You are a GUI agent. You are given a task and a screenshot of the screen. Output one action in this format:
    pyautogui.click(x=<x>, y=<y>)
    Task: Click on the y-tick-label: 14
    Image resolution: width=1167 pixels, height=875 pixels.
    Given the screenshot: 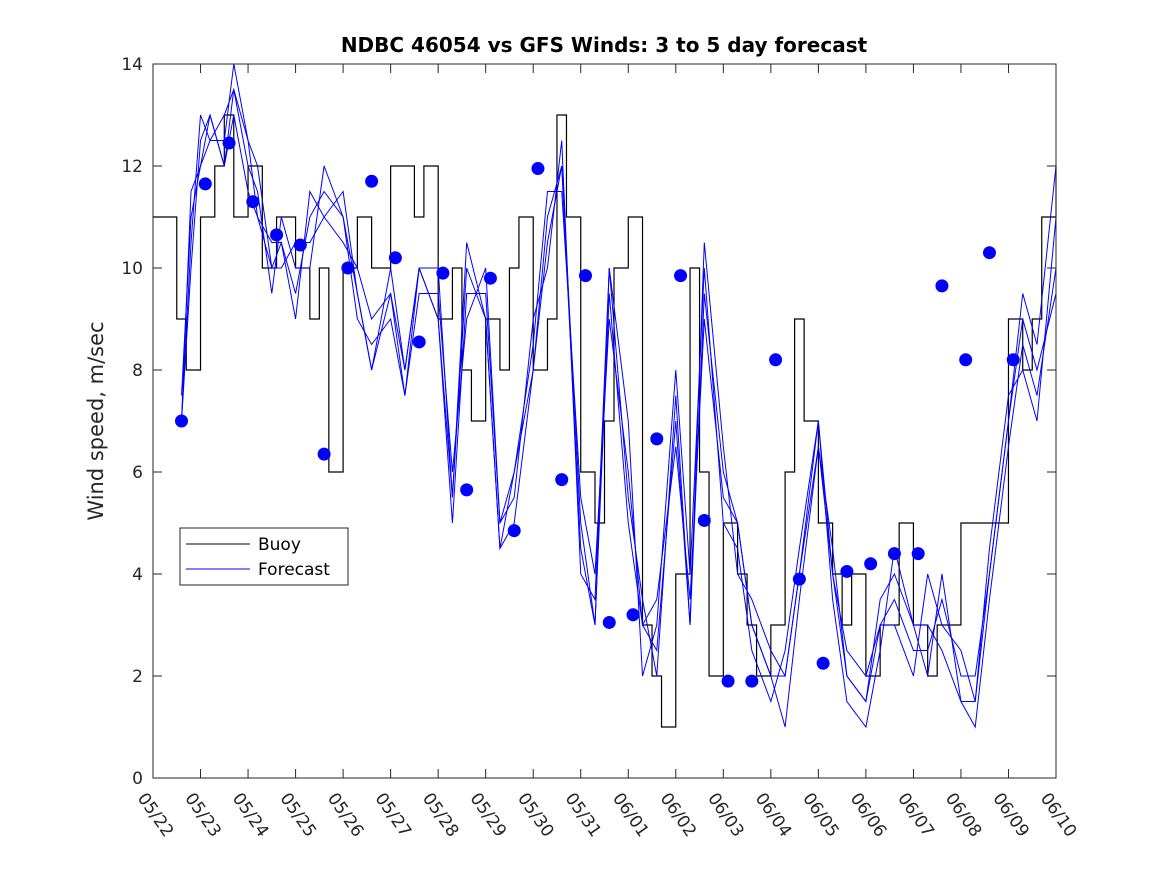 What is the action you would take?
    pyautogui.click(x=132, y=65)
    